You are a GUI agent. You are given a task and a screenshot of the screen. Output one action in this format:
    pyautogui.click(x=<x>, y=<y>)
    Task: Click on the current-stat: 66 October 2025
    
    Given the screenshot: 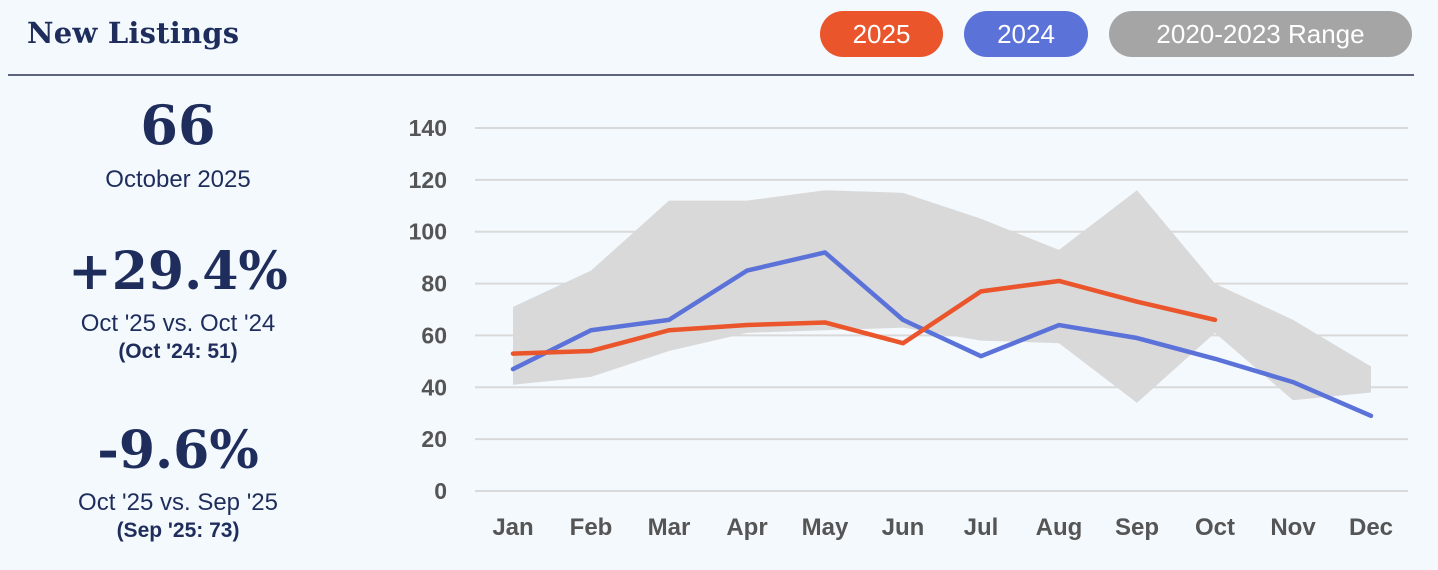 What is the action you would take?
    pyautogui.click(x=178, y=146)
    